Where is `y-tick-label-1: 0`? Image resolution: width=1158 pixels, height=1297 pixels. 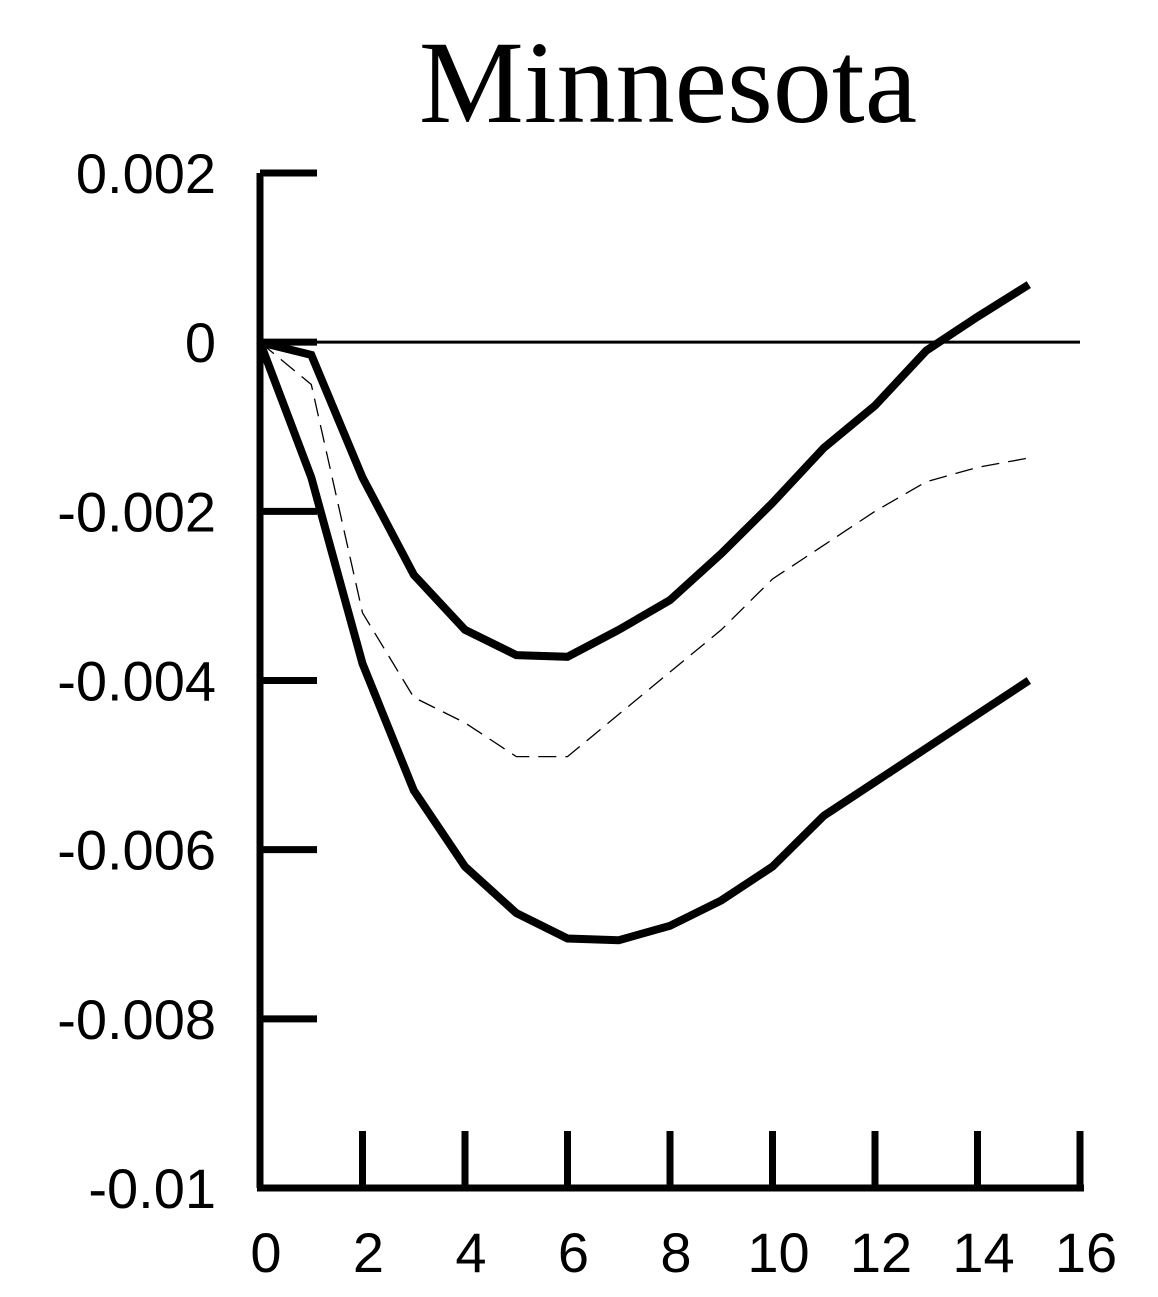
y-tick-label-1: 0 is located at coordinates (200, 342).